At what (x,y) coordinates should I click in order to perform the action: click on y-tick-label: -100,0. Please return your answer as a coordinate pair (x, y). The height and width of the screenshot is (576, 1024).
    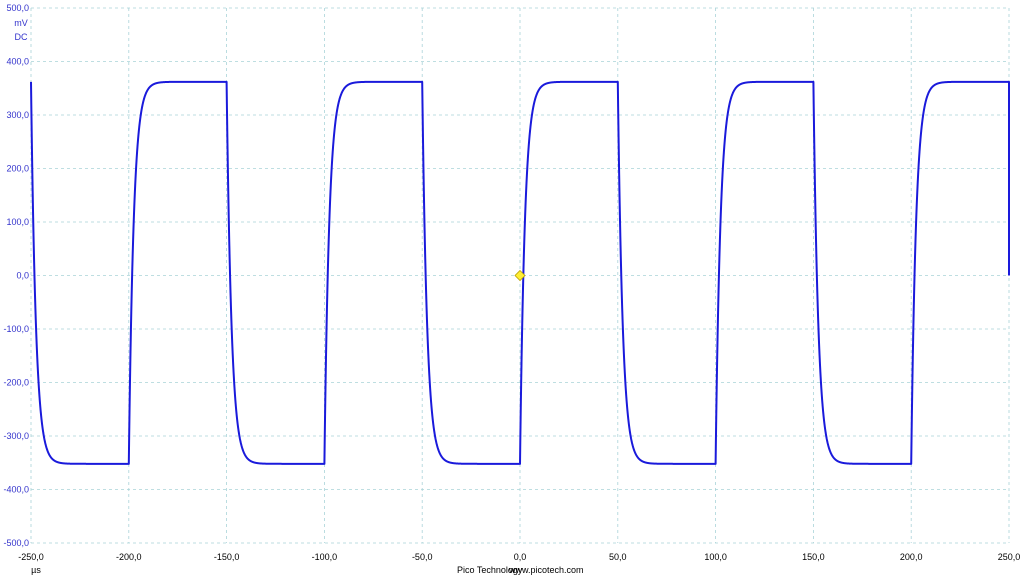
    Looking at the image, I should click on (16, 329).